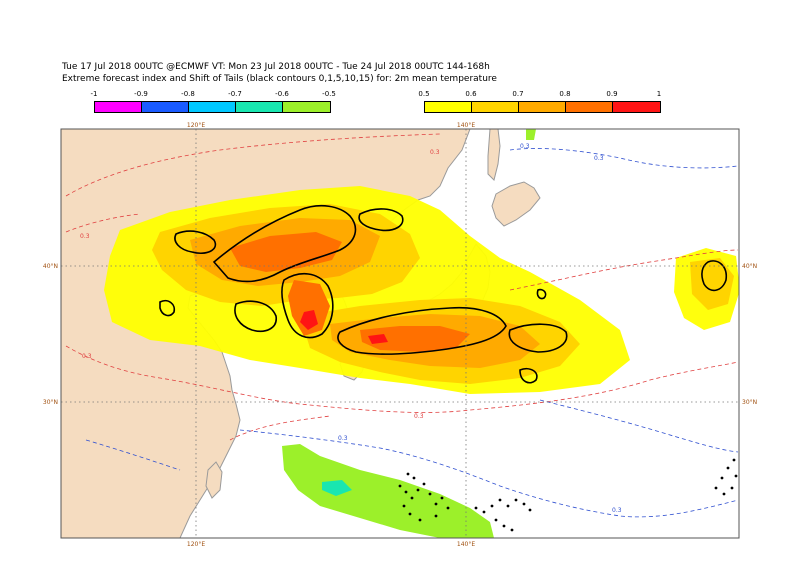 This screenshot has height=566, width=800. Describe the element at coordinates (329, 94) in the screenshot. I see `neg-tick: -0.5` at that location.